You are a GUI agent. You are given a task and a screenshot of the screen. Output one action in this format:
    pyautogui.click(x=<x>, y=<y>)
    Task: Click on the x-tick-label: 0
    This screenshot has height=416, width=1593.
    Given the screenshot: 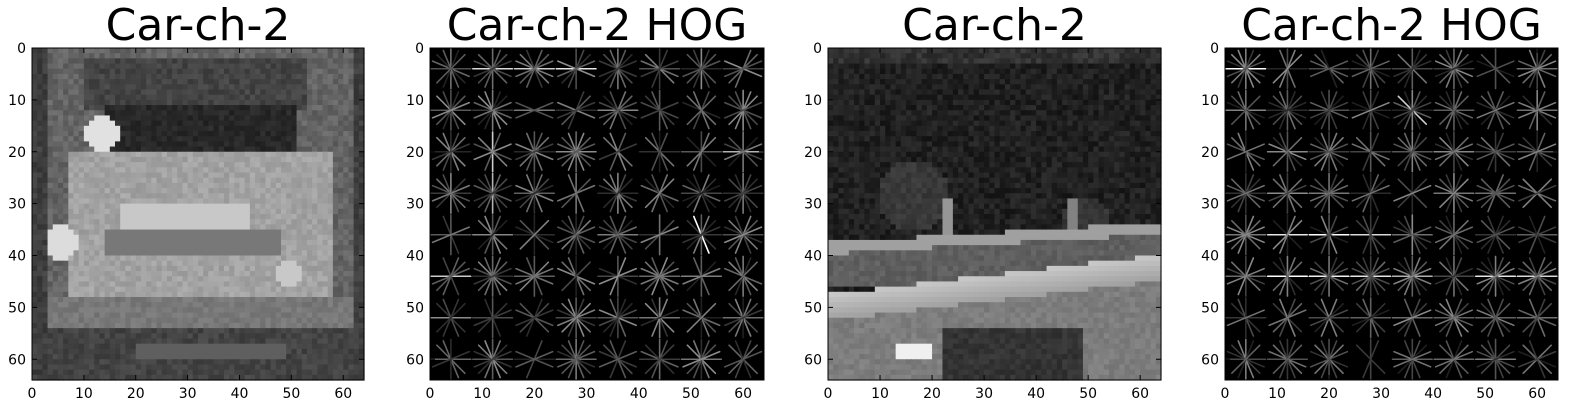 What is the action you would take?
    pyautogui.click(x=1225, y=394)
    